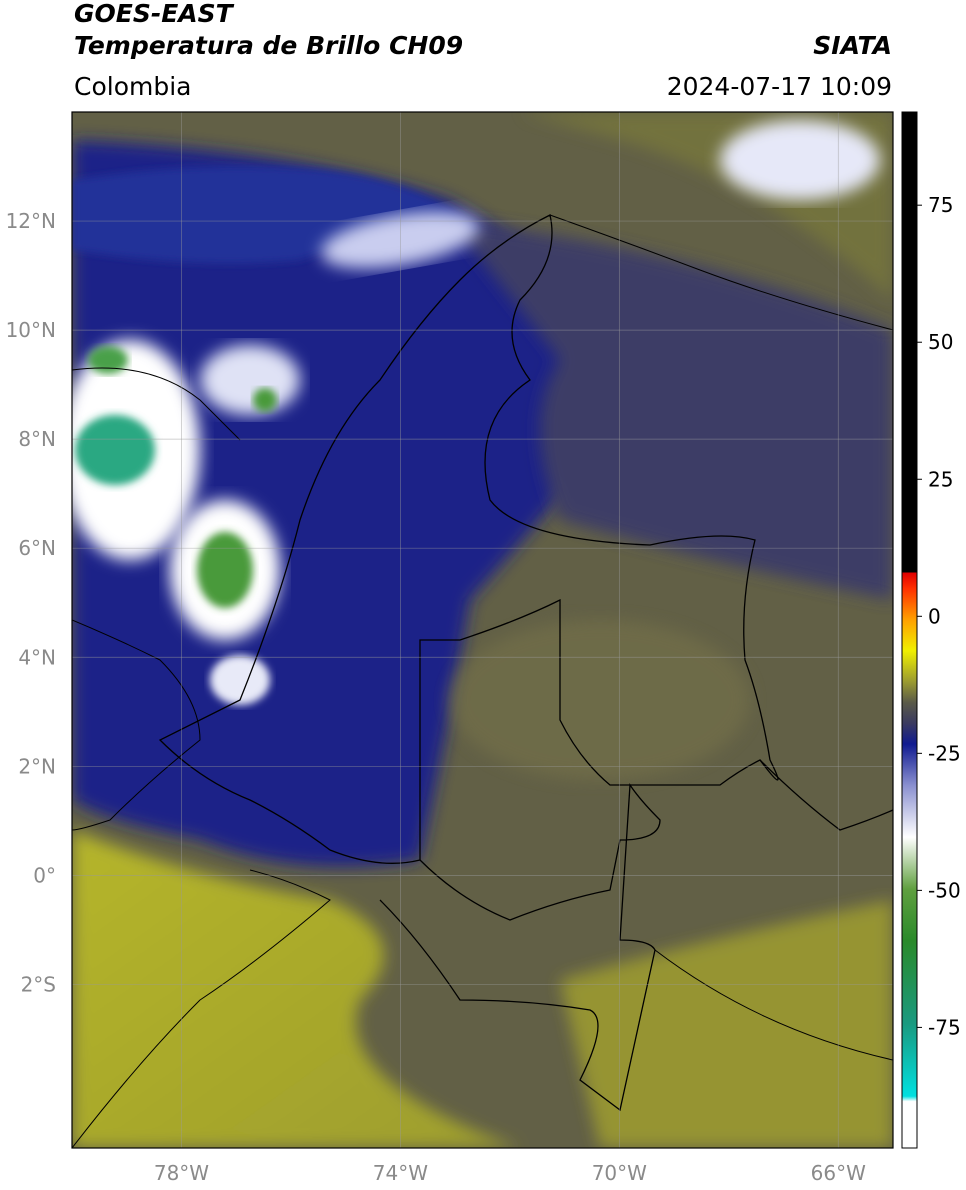 The width and height of the screenshot is (966, 1190). I want to click on y-tick-label: 0°, so click(44, 875).